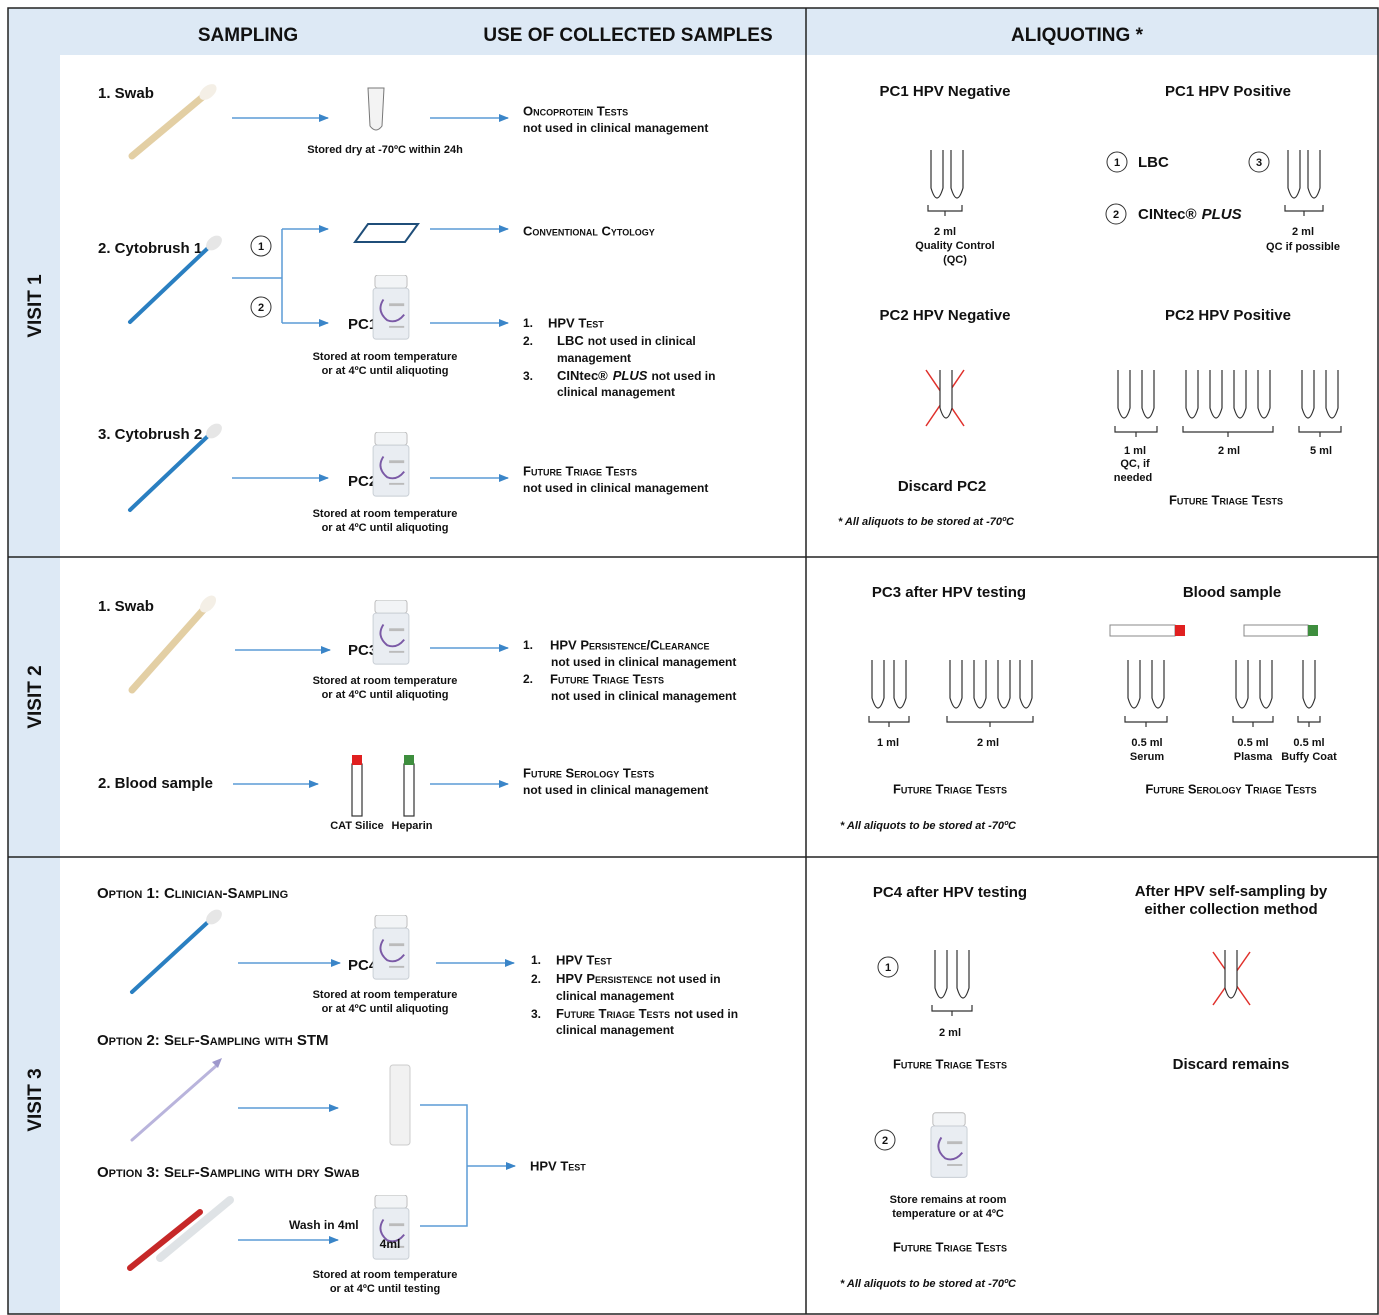 Image resolution: width=1379 pixels, height=1315 pixels. I want to click on pc1-positive-title: PC1 HPV Positive, so click(1228, 91).